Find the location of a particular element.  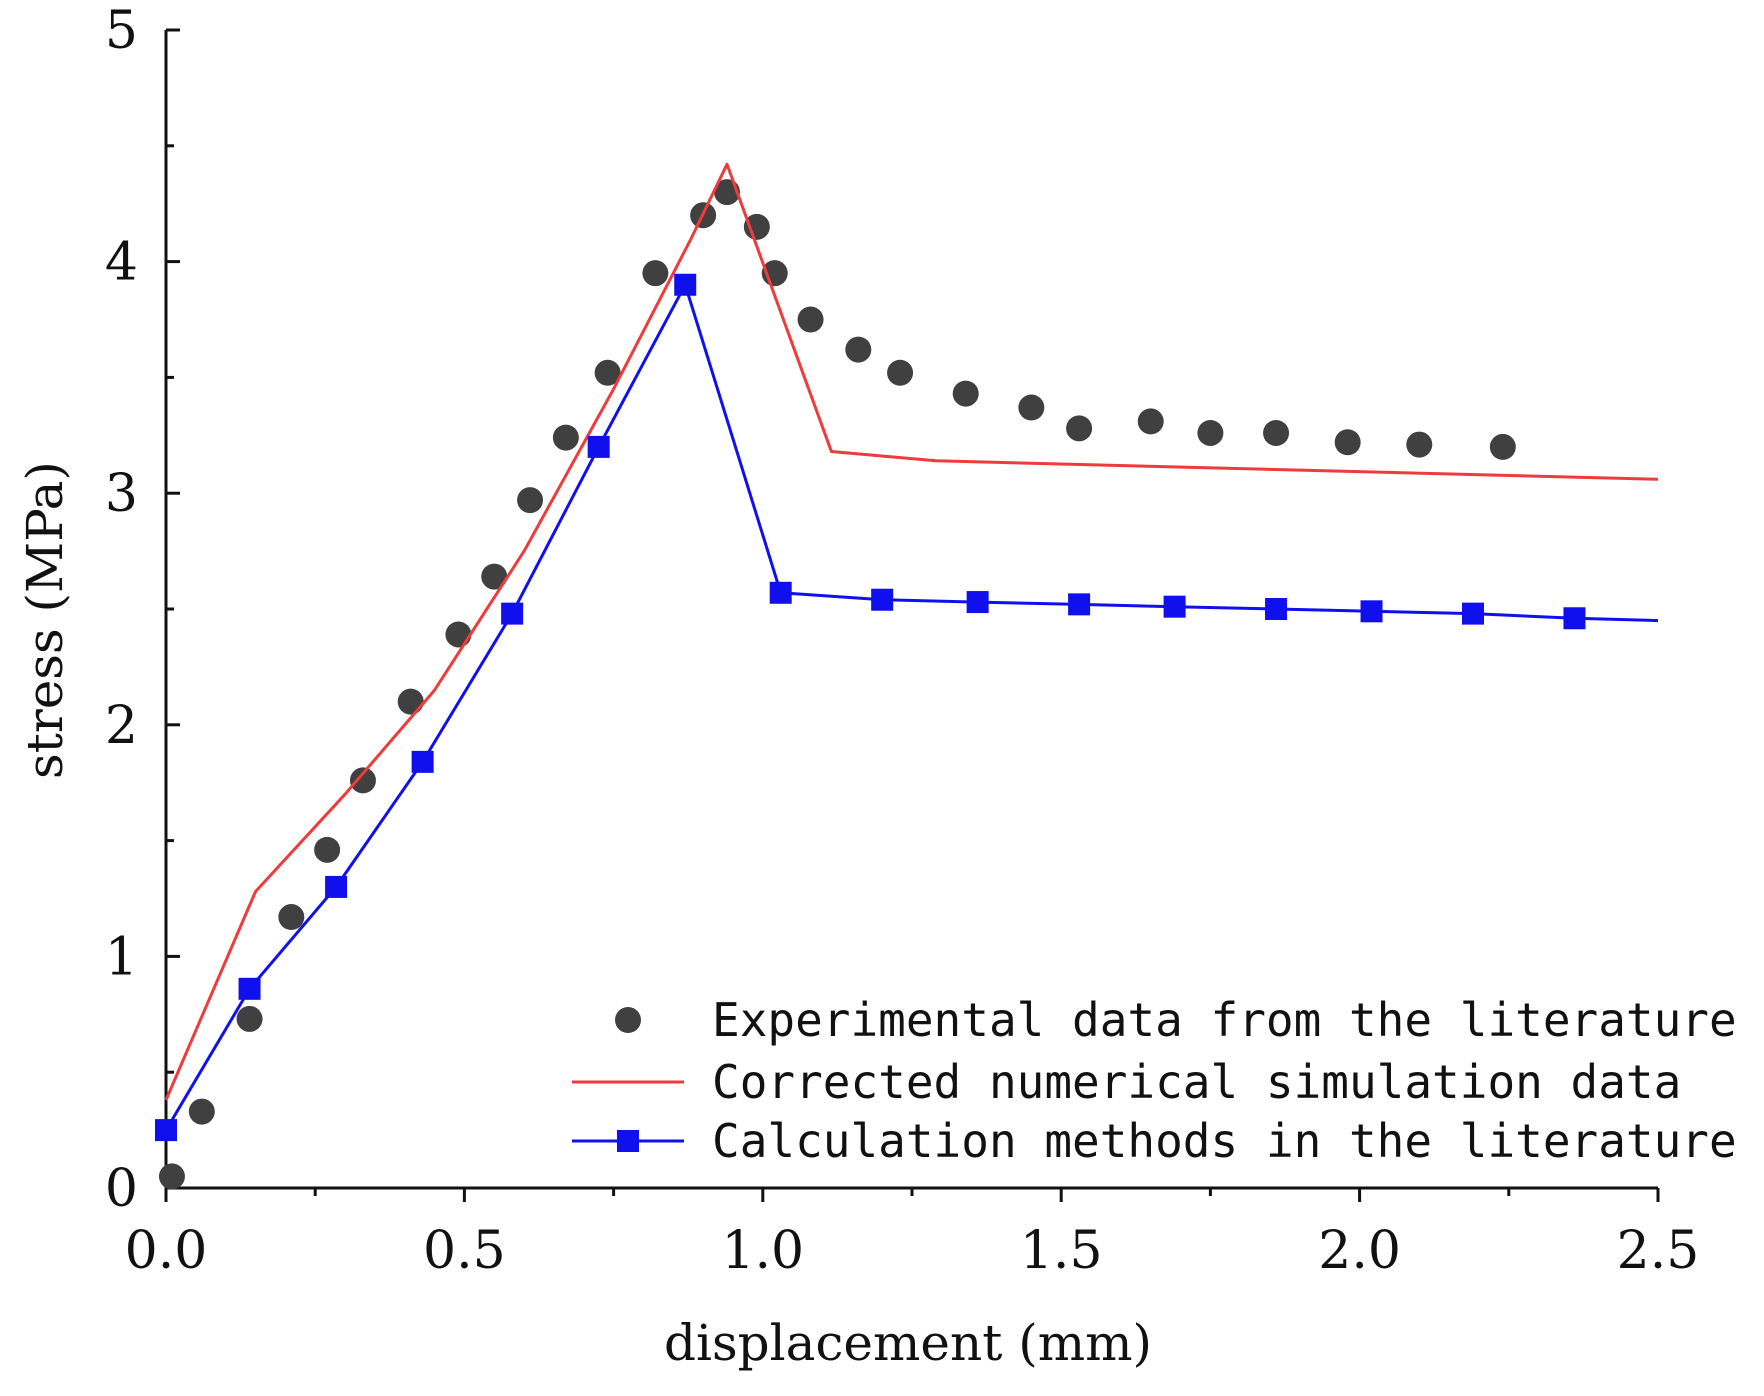

legend-label-calculation: Calculation methods in the literature is located at coordinates (1224, 1141).